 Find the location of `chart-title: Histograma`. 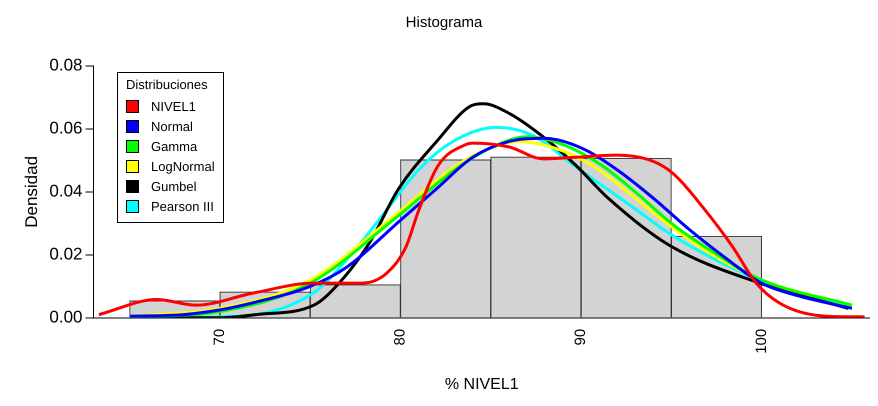

chart-title: Histograma is located at coordinates (444, 23).